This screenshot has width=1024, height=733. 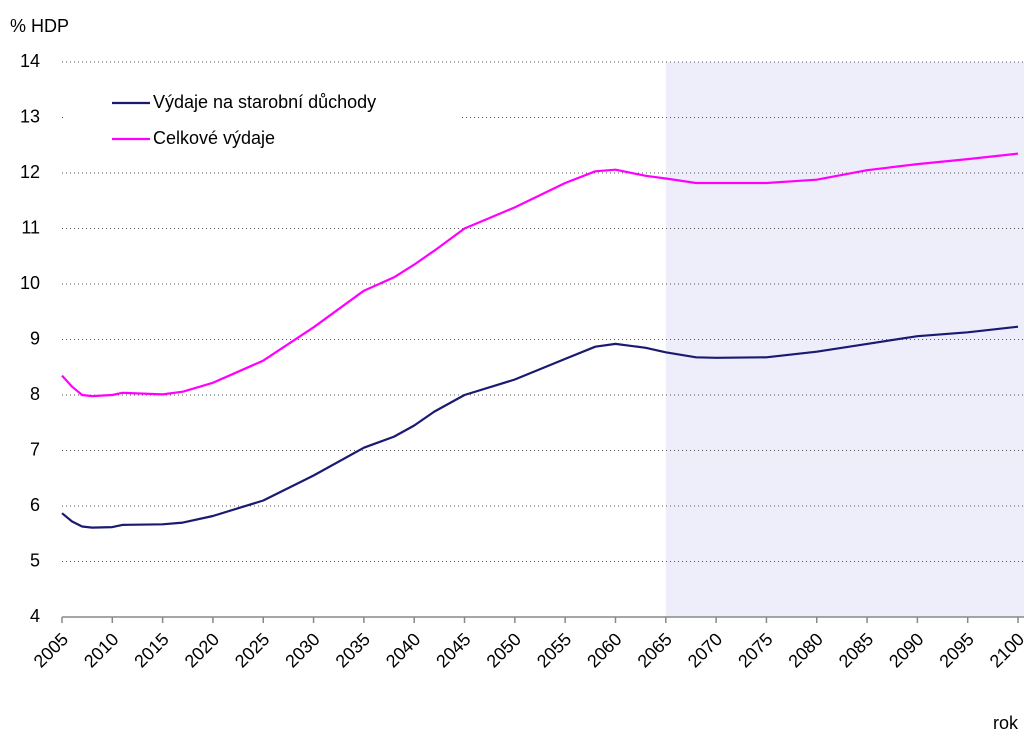 What do you see at coordinates (202, 650) in the screenshot?
I see `x-tick-label: 2020` at bounding box center [202, 650].